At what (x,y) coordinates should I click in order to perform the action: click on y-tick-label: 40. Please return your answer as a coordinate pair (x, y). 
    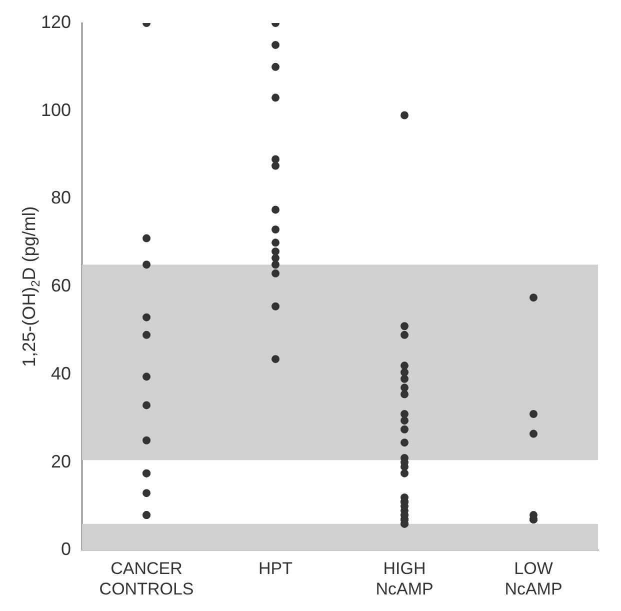
    Looking at the image, I should click on (61, 373).